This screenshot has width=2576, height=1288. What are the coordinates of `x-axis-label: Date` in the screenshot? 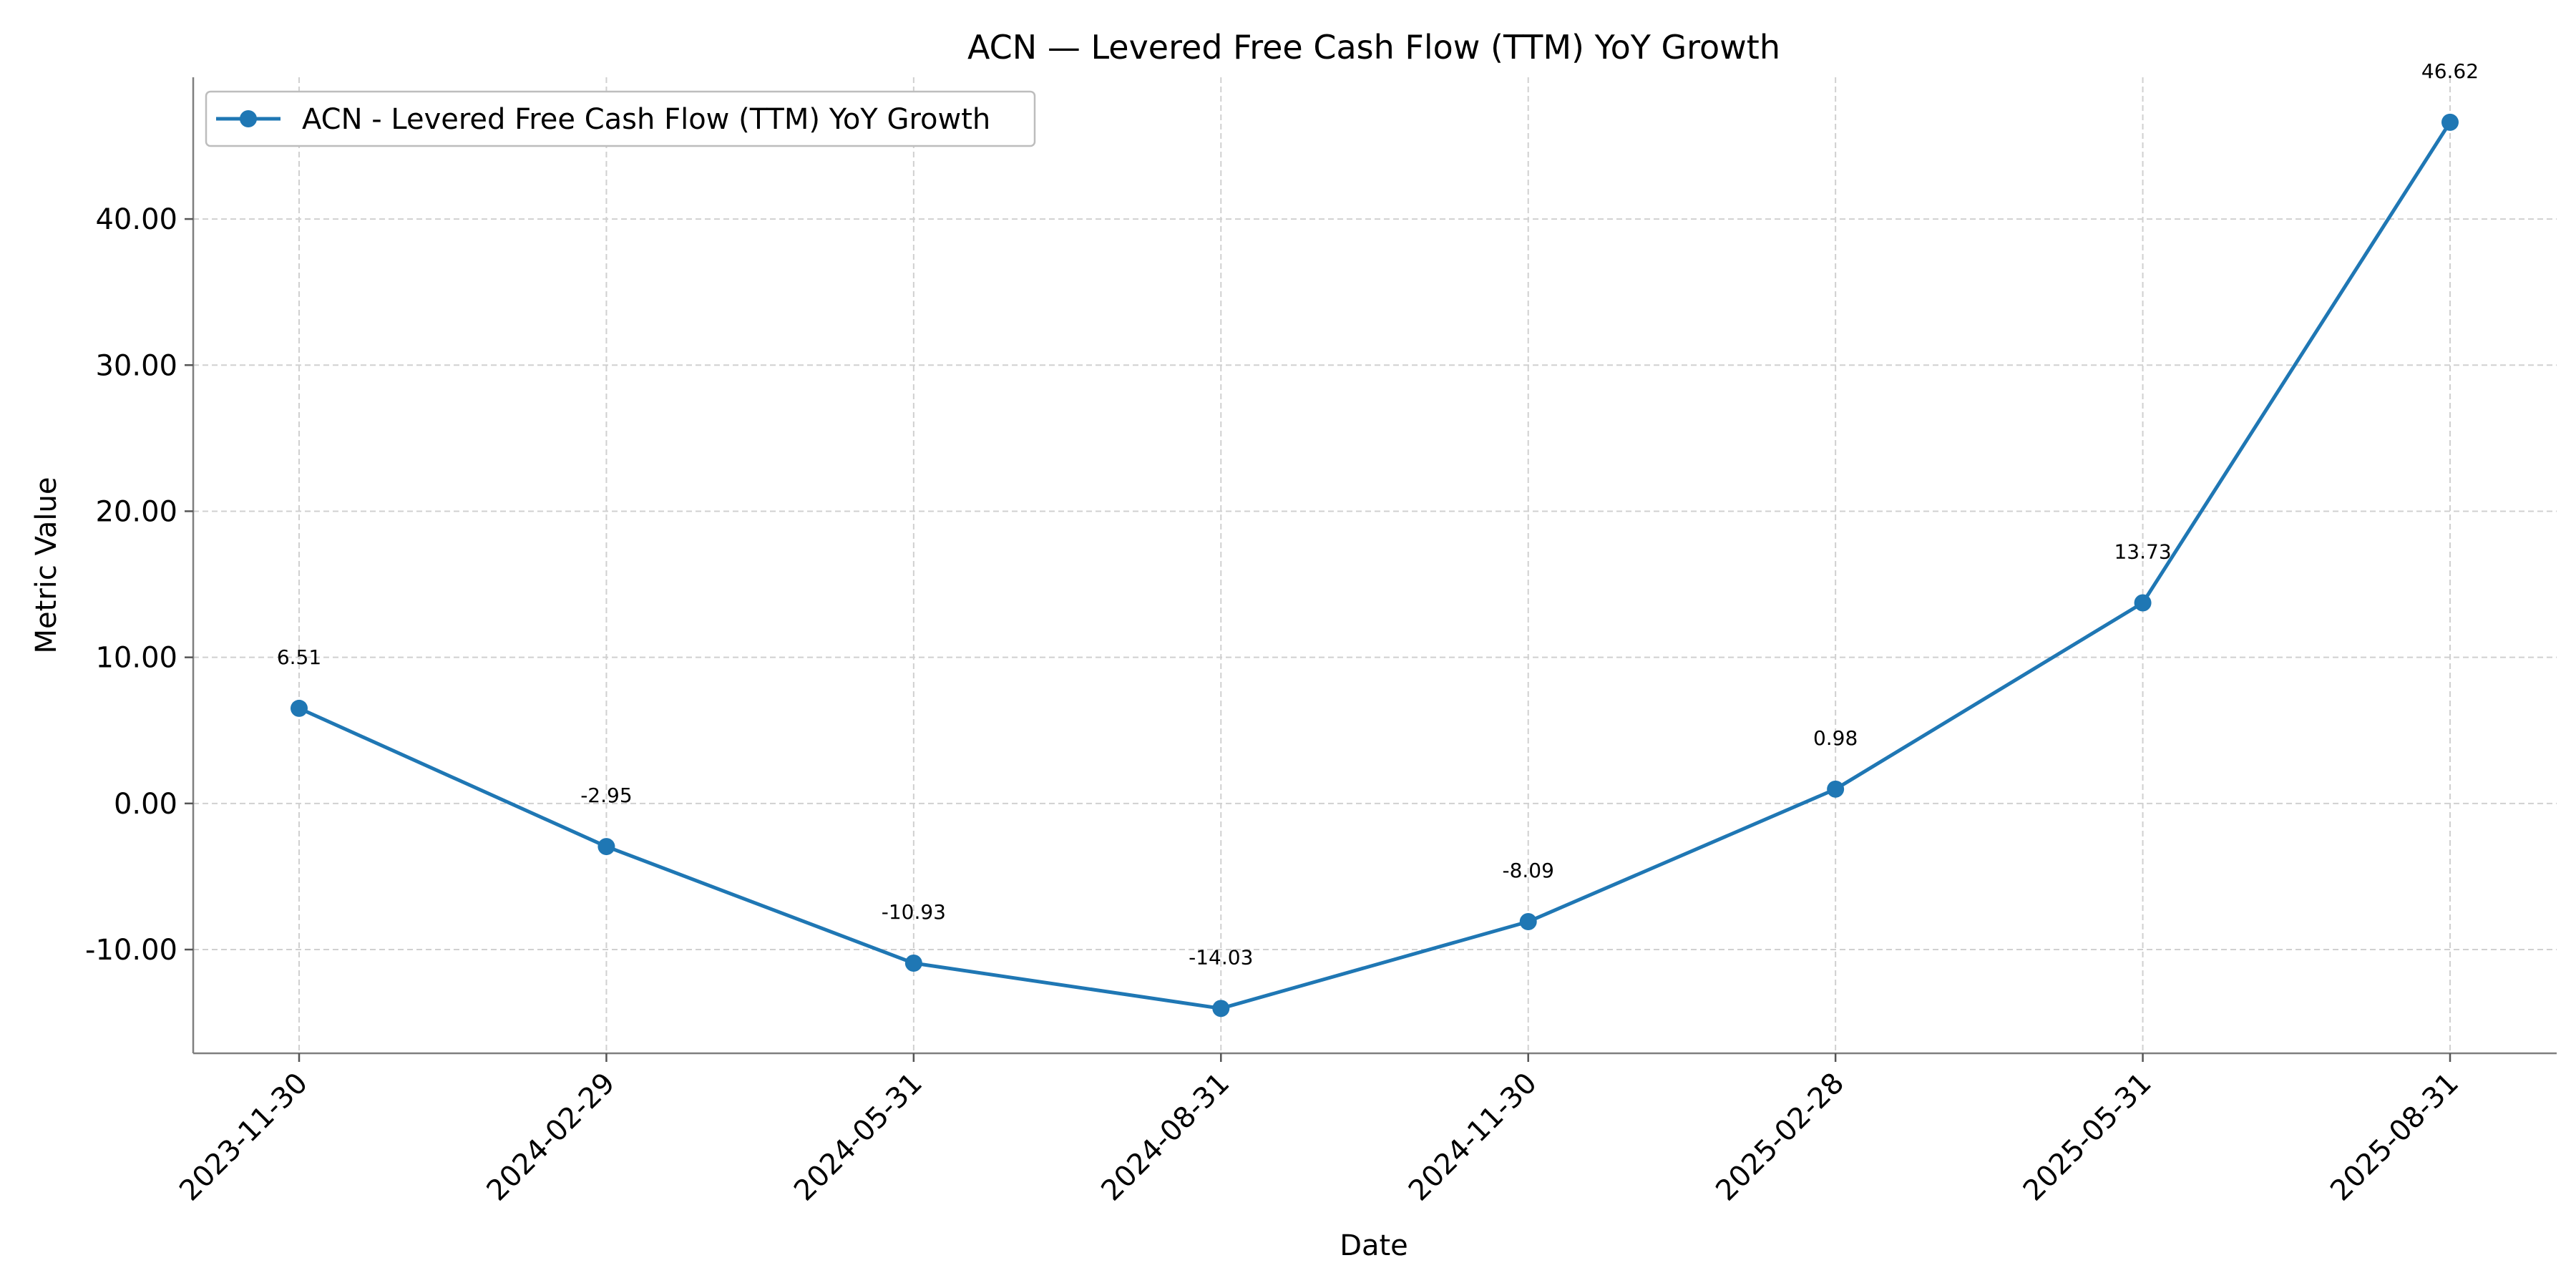 It's located at (1374, 1245).